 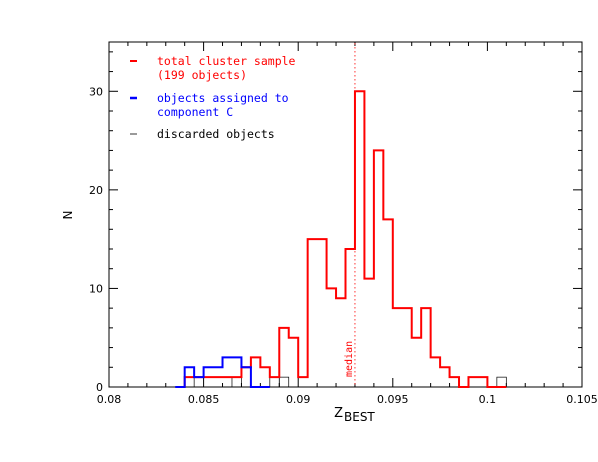 I want to click on legend-label-total: total cluster sample, so click(x=226, y=61).